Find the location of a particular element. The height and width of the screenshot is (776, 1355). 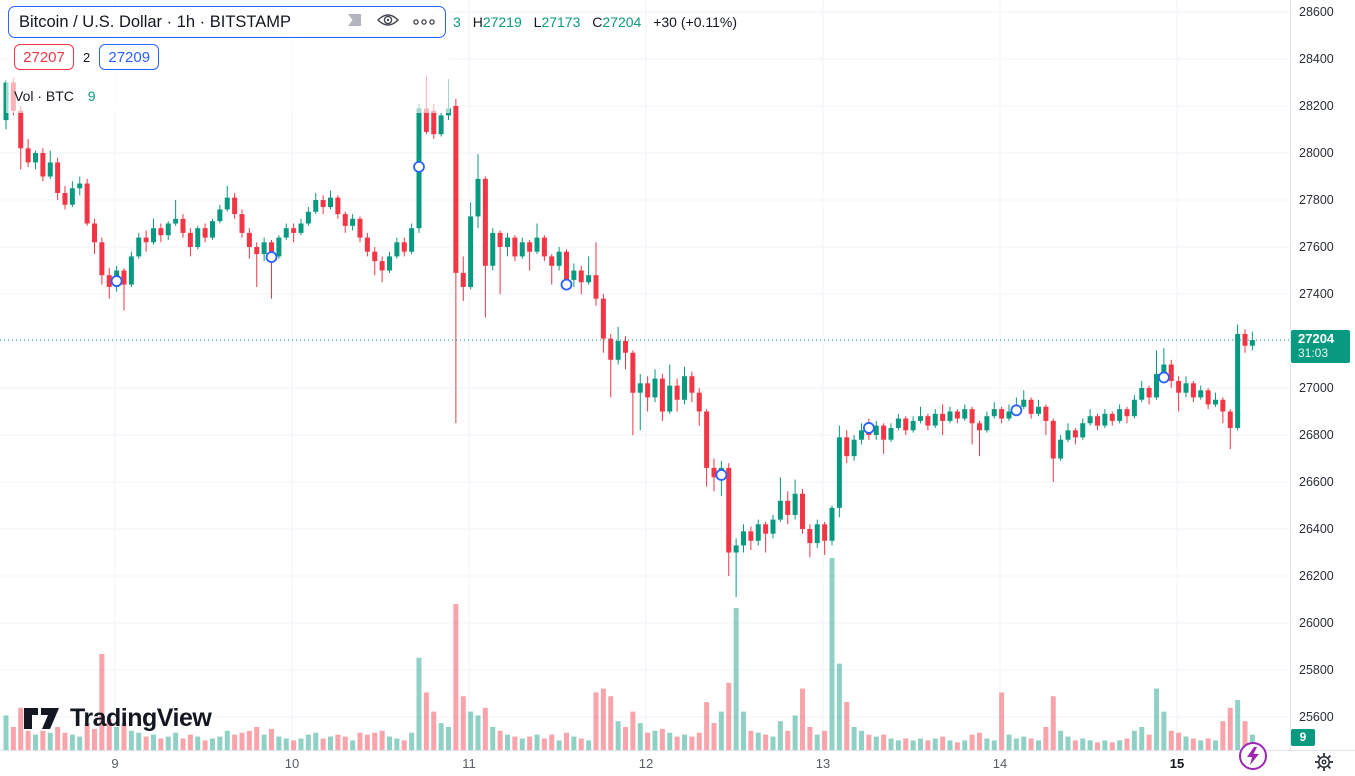

last-price-value: 27204 is located at coordinates (1316, 339).